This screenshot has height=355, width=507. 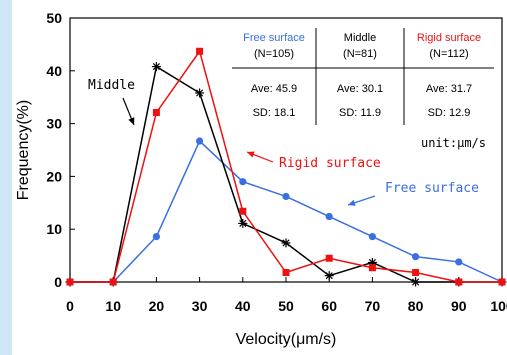 What do you see at coordinates (6, 177) in the screenshot?
I see `left-edge-strip` at bounding box center [6, 177].